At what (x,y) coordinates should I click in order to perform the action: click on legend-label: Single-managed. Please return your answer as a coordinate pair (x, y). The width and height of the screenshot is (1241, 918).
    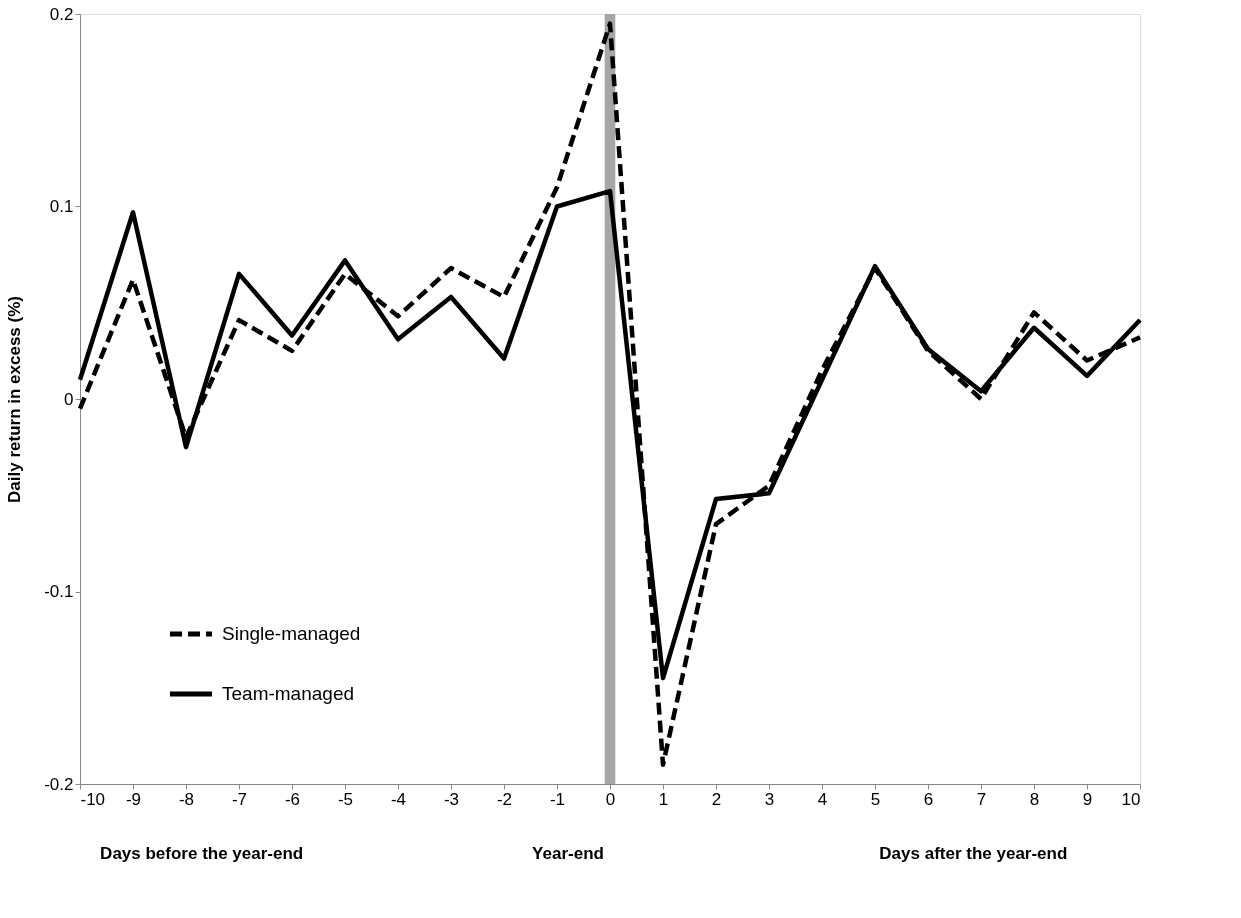
    Looking at the image, I should click on (291, 633).